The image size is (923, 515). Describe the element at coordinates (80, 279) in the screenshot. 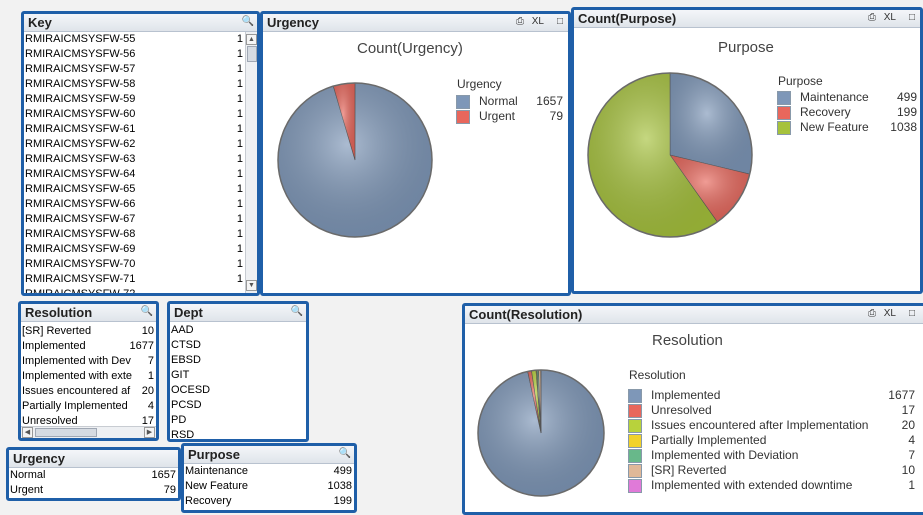

I see `list-item-label: RMIRAICMSYSFW-71` at that location.